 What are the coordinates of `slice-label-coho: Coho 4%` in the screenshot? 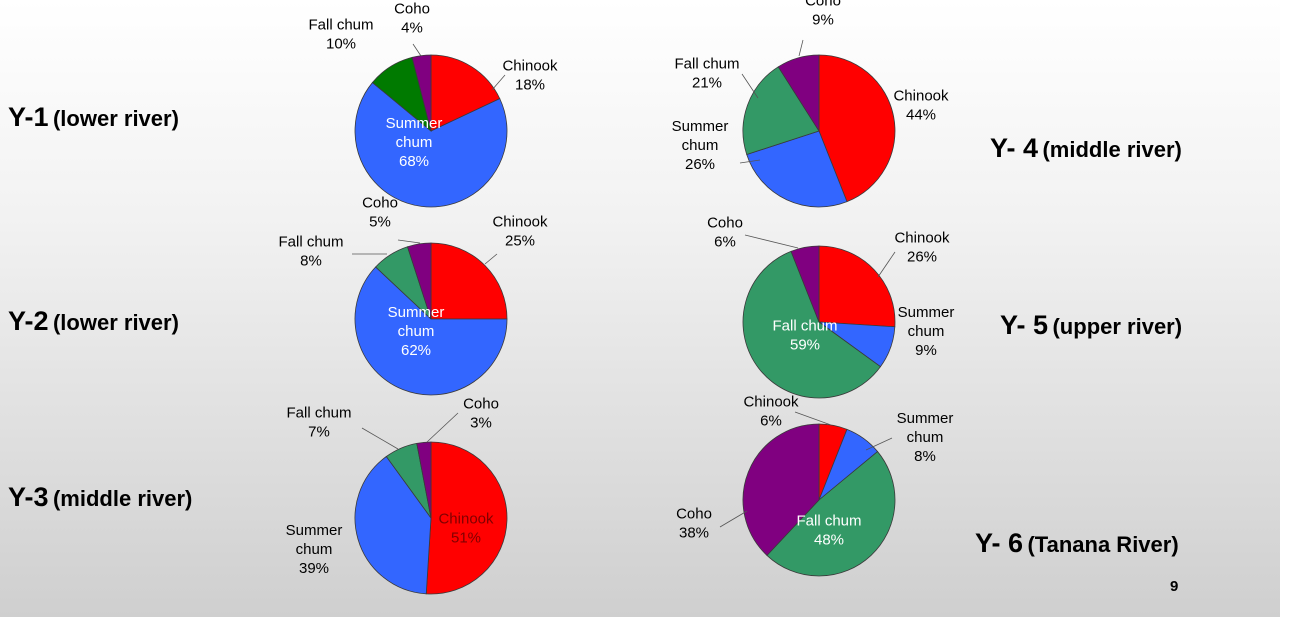 It's located at (412, 19).